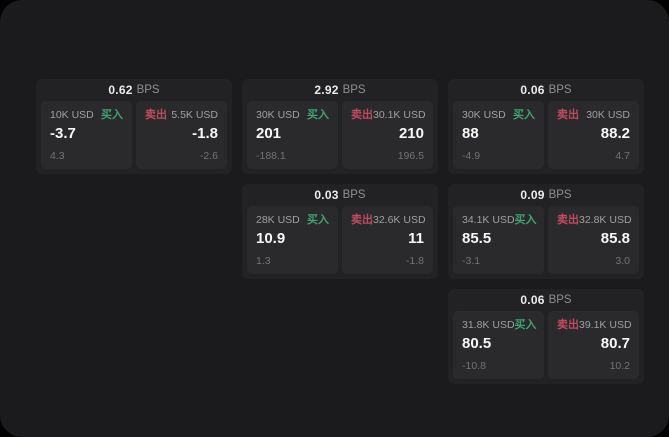  I want to click on sell-delta: 3.0, so click(622, 261).